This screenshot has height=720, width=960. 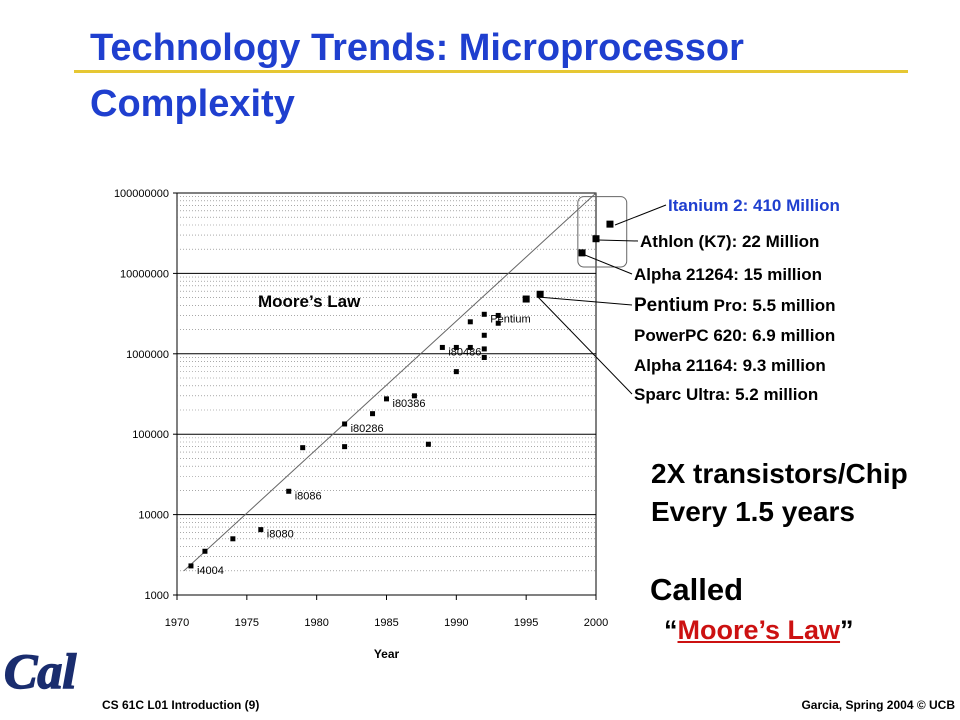 I want to click on moores-law-quote: “Moore’s Law”, so click(x=759, y=630).